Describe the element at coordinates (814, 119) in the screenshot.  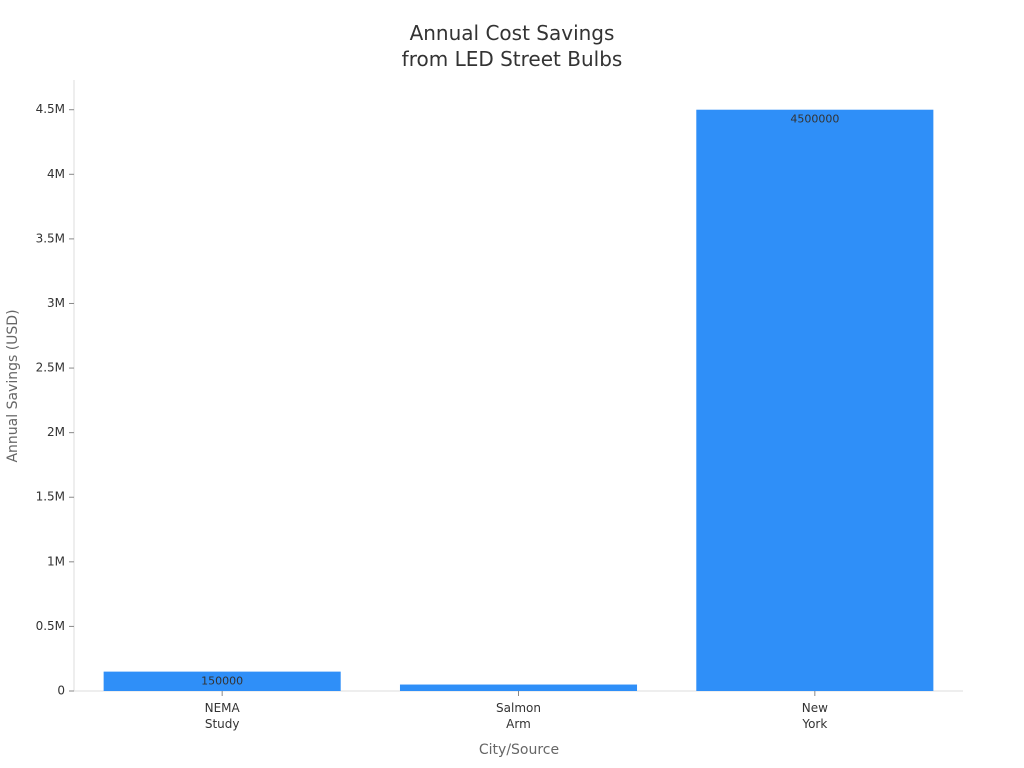
I see `data-label: 4500000` at that location.